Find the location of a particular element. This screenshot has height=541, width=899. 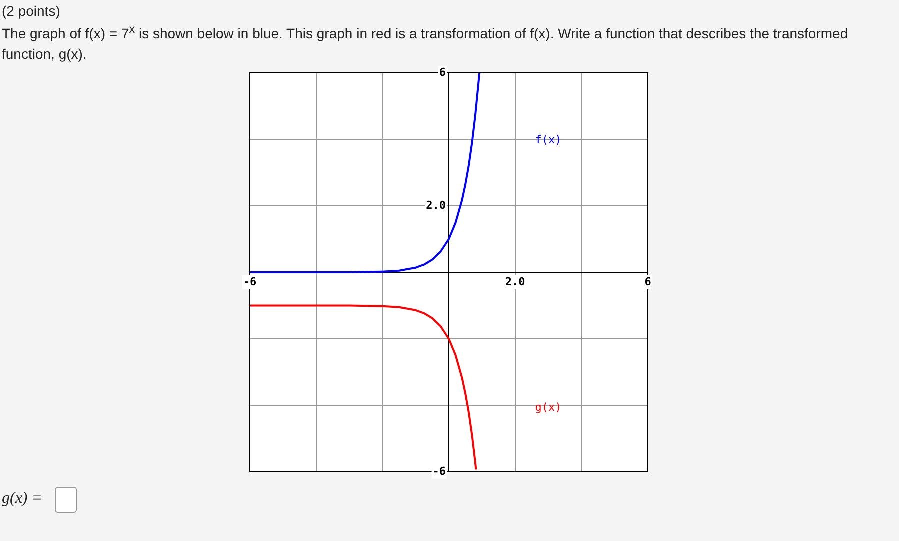

y-tick-label: 2.0 is located at coordinates (436, 205).